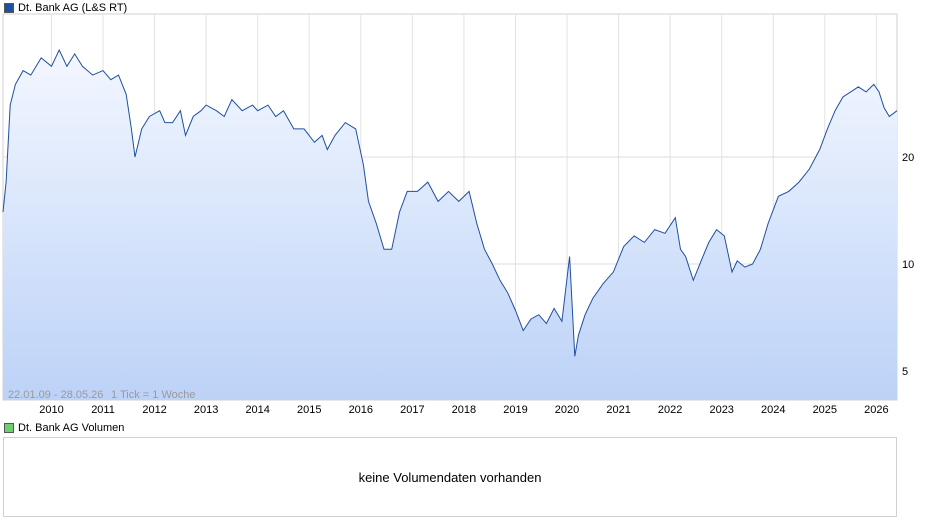 The image size is (940, 526). Describe the element at coordinates (618, 410) in the screenshot. I see `x-tick-label: 2021` at that location.